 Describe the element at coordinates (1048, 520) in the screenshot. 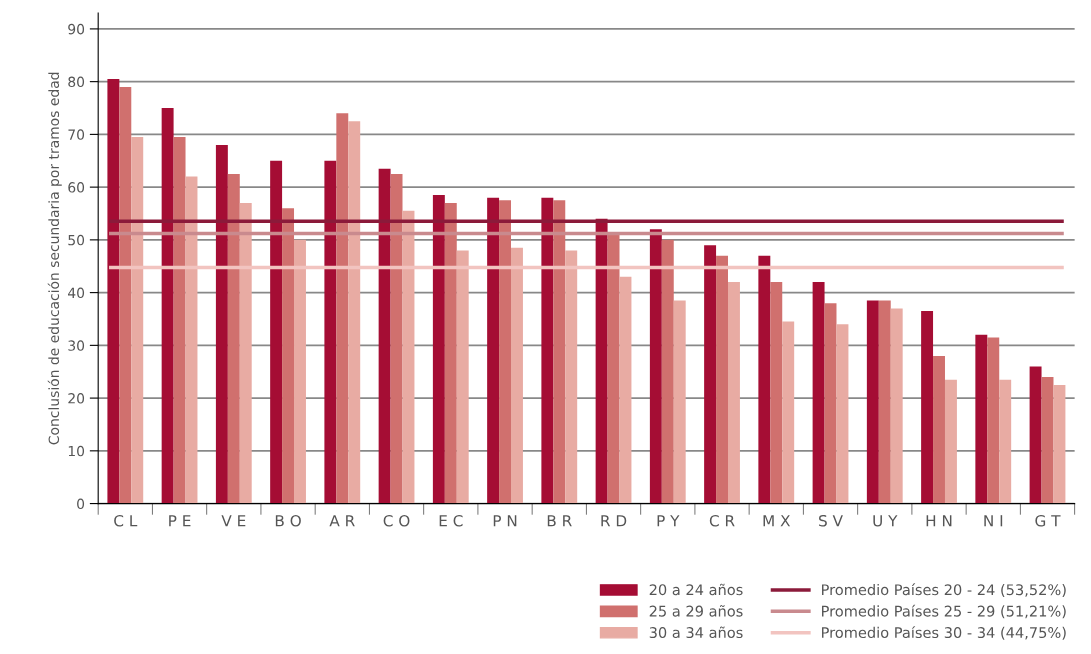

I see `x-tick-label: G T` at that location.